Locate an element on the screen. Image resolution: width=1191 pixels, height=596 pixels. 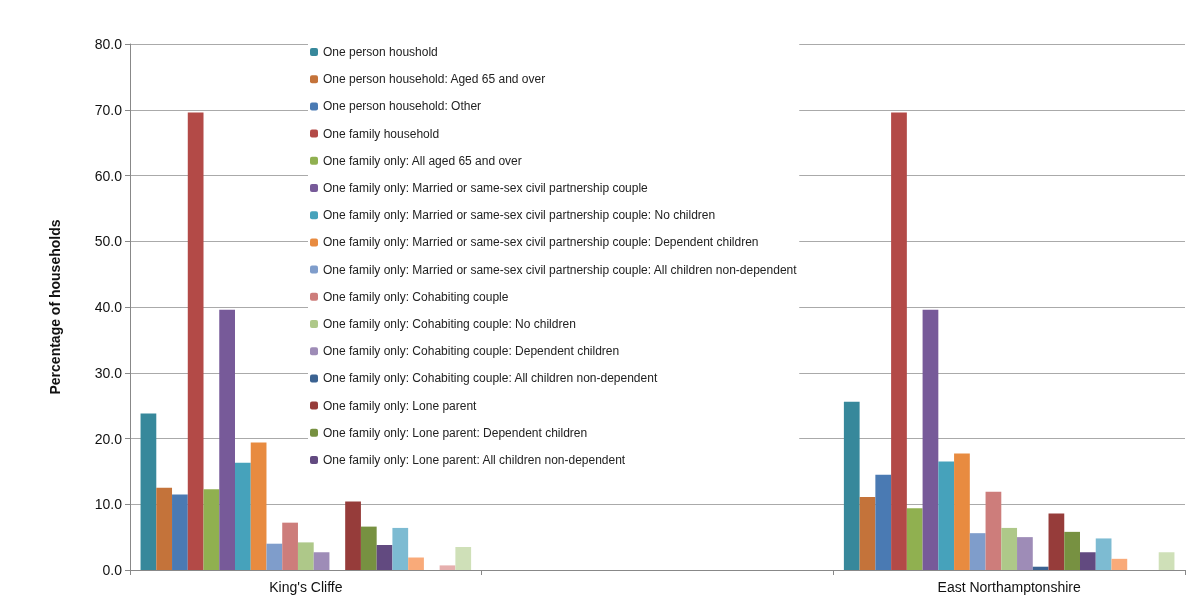
y-tick-label: 80.0 is located at coordinates (108, 44).